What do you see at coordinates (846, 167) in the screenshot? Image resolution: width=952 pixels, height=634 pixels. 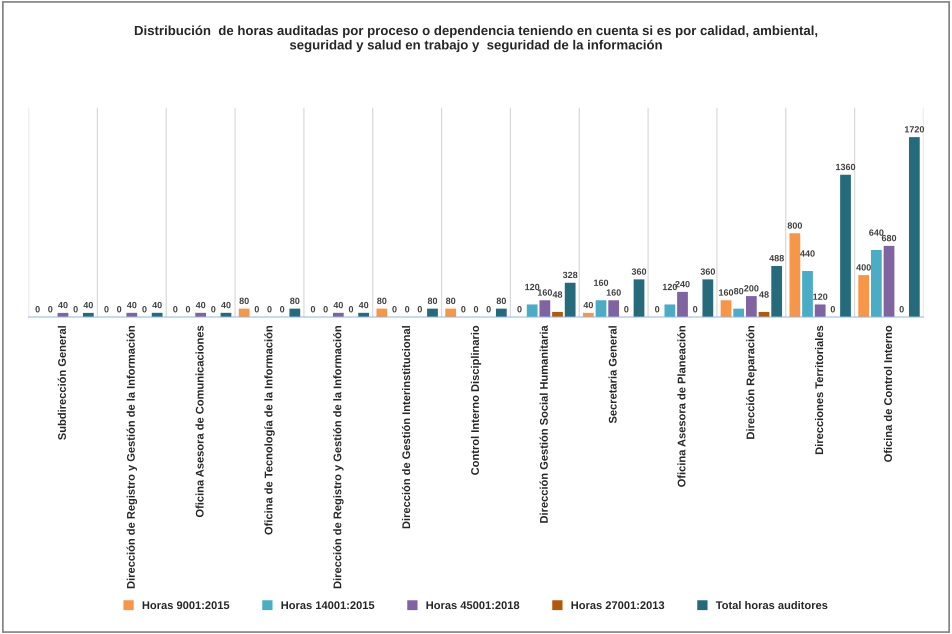 I see `data-label: 1360` at bounding box center [846, 167].